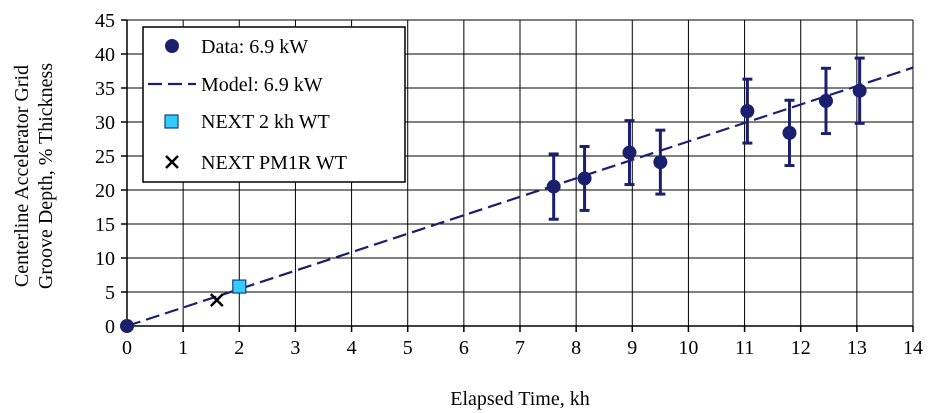 The image size is (930, 413). What do you see at coordinates (105, 191) in the screenshot?
I see `y-tick-label: 20` at bounding box center [105, 191].